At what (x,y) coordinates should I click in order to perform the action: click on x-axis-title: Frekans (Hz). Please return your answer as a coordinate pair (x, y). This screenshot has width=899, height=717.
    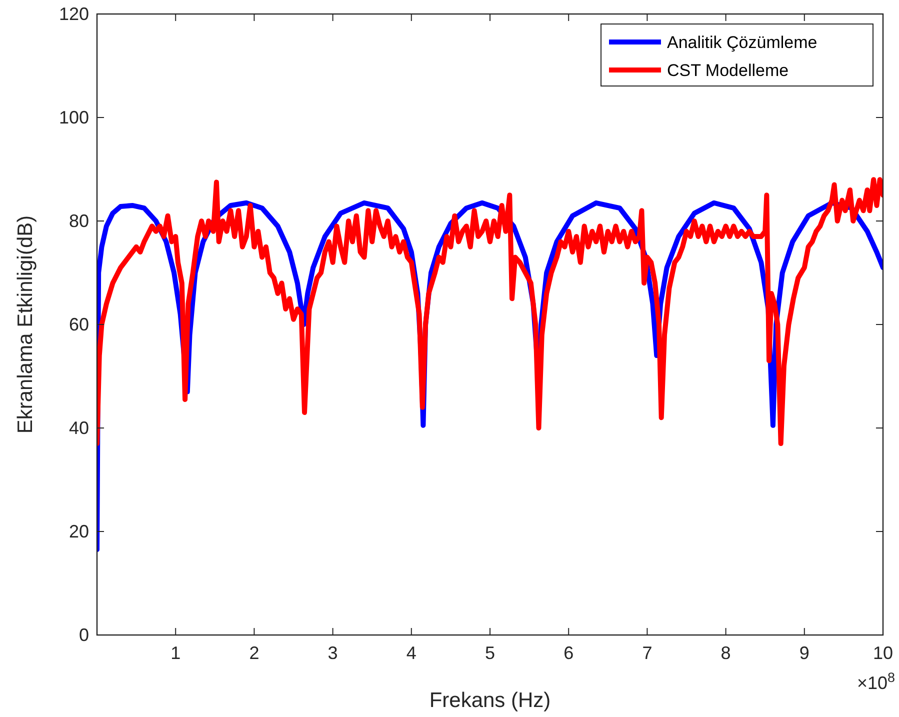
    Looking at the image, I should click on (490, 700).